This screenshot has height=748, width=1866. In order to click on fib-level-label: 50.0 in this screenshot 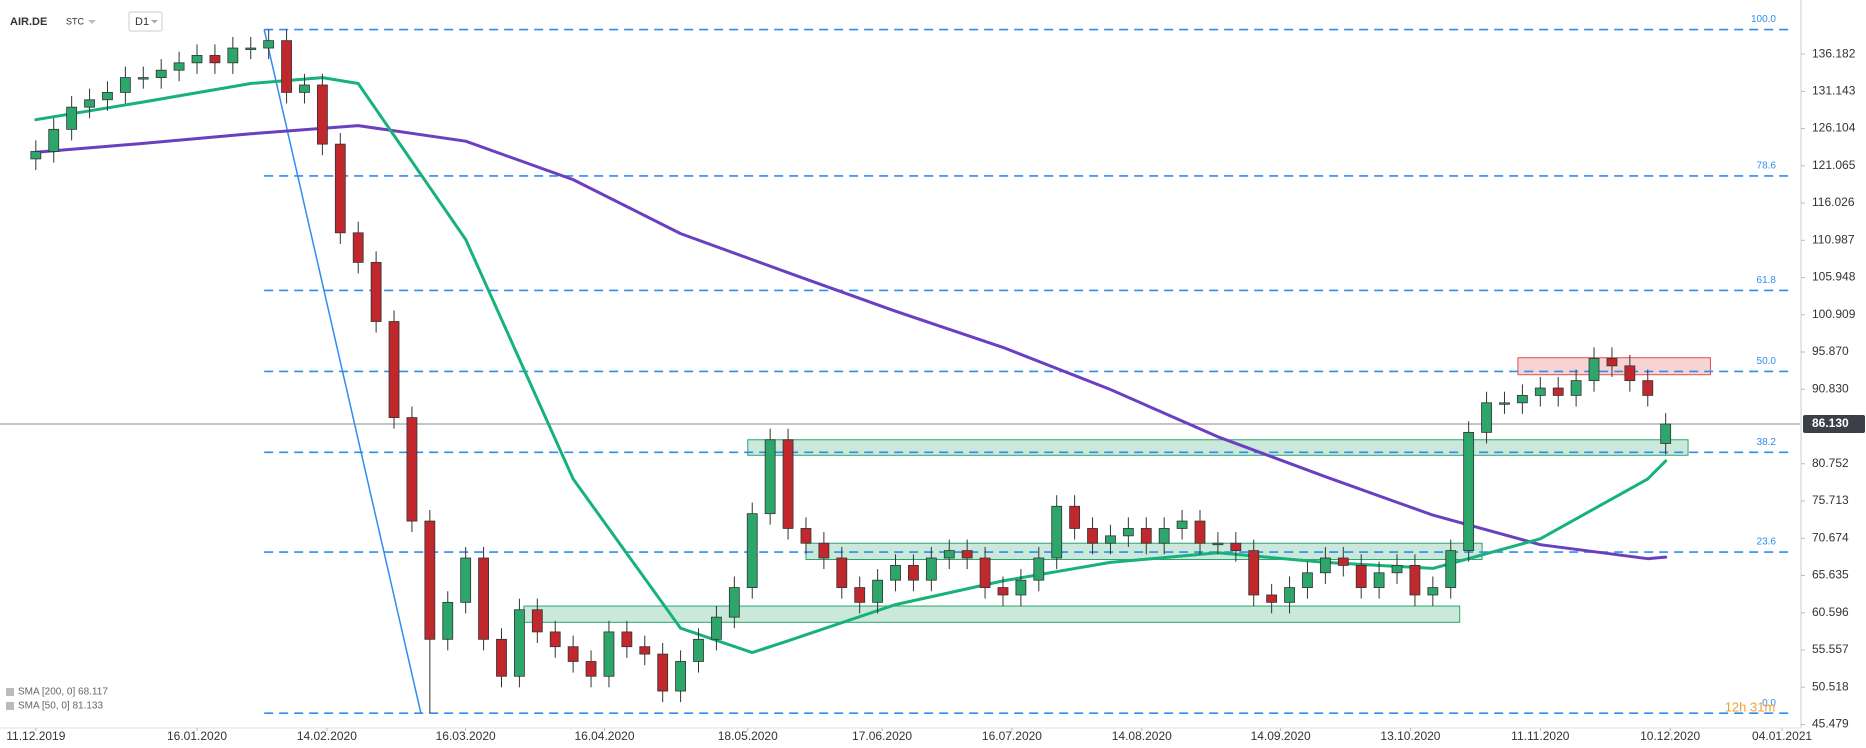, I will do `click(1767, 361)`.